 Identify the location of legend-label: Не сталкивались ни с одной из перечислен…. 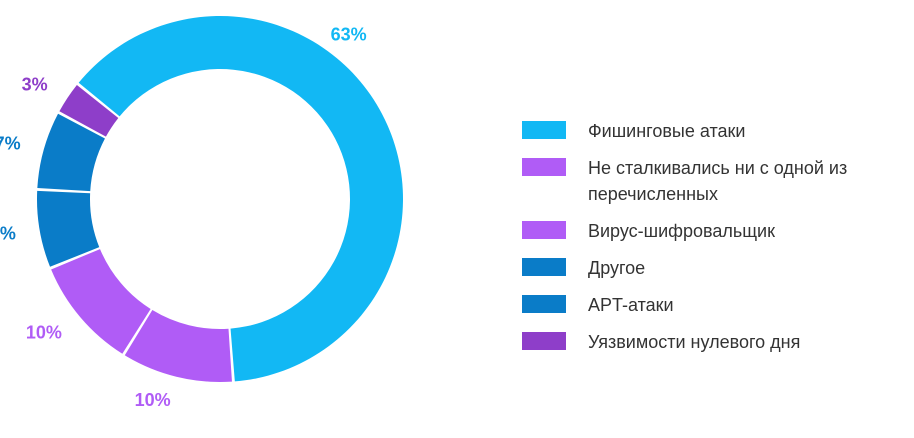
(718, 181).